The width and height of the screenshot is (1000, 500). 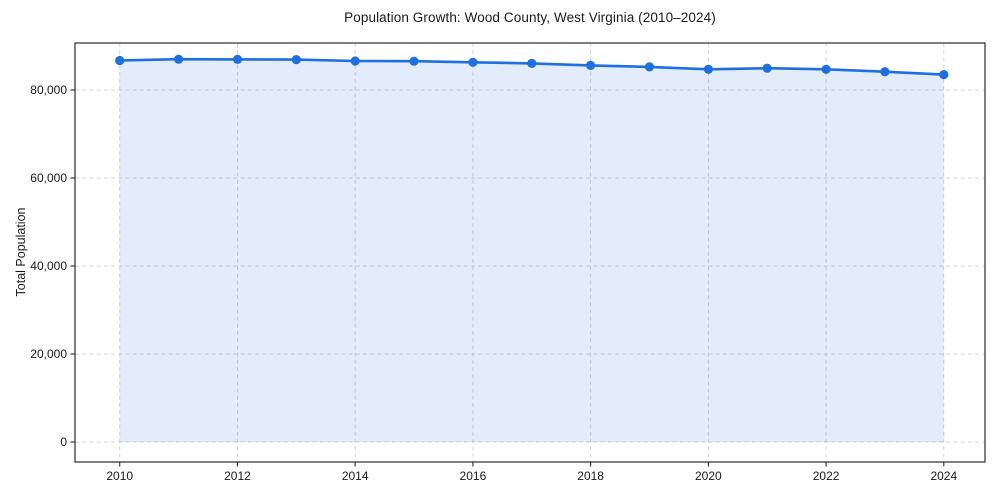 What do you see at coordinates (591, 65) in the screenshot?
I see `data-point-2018` at bounding box center [591, 65].